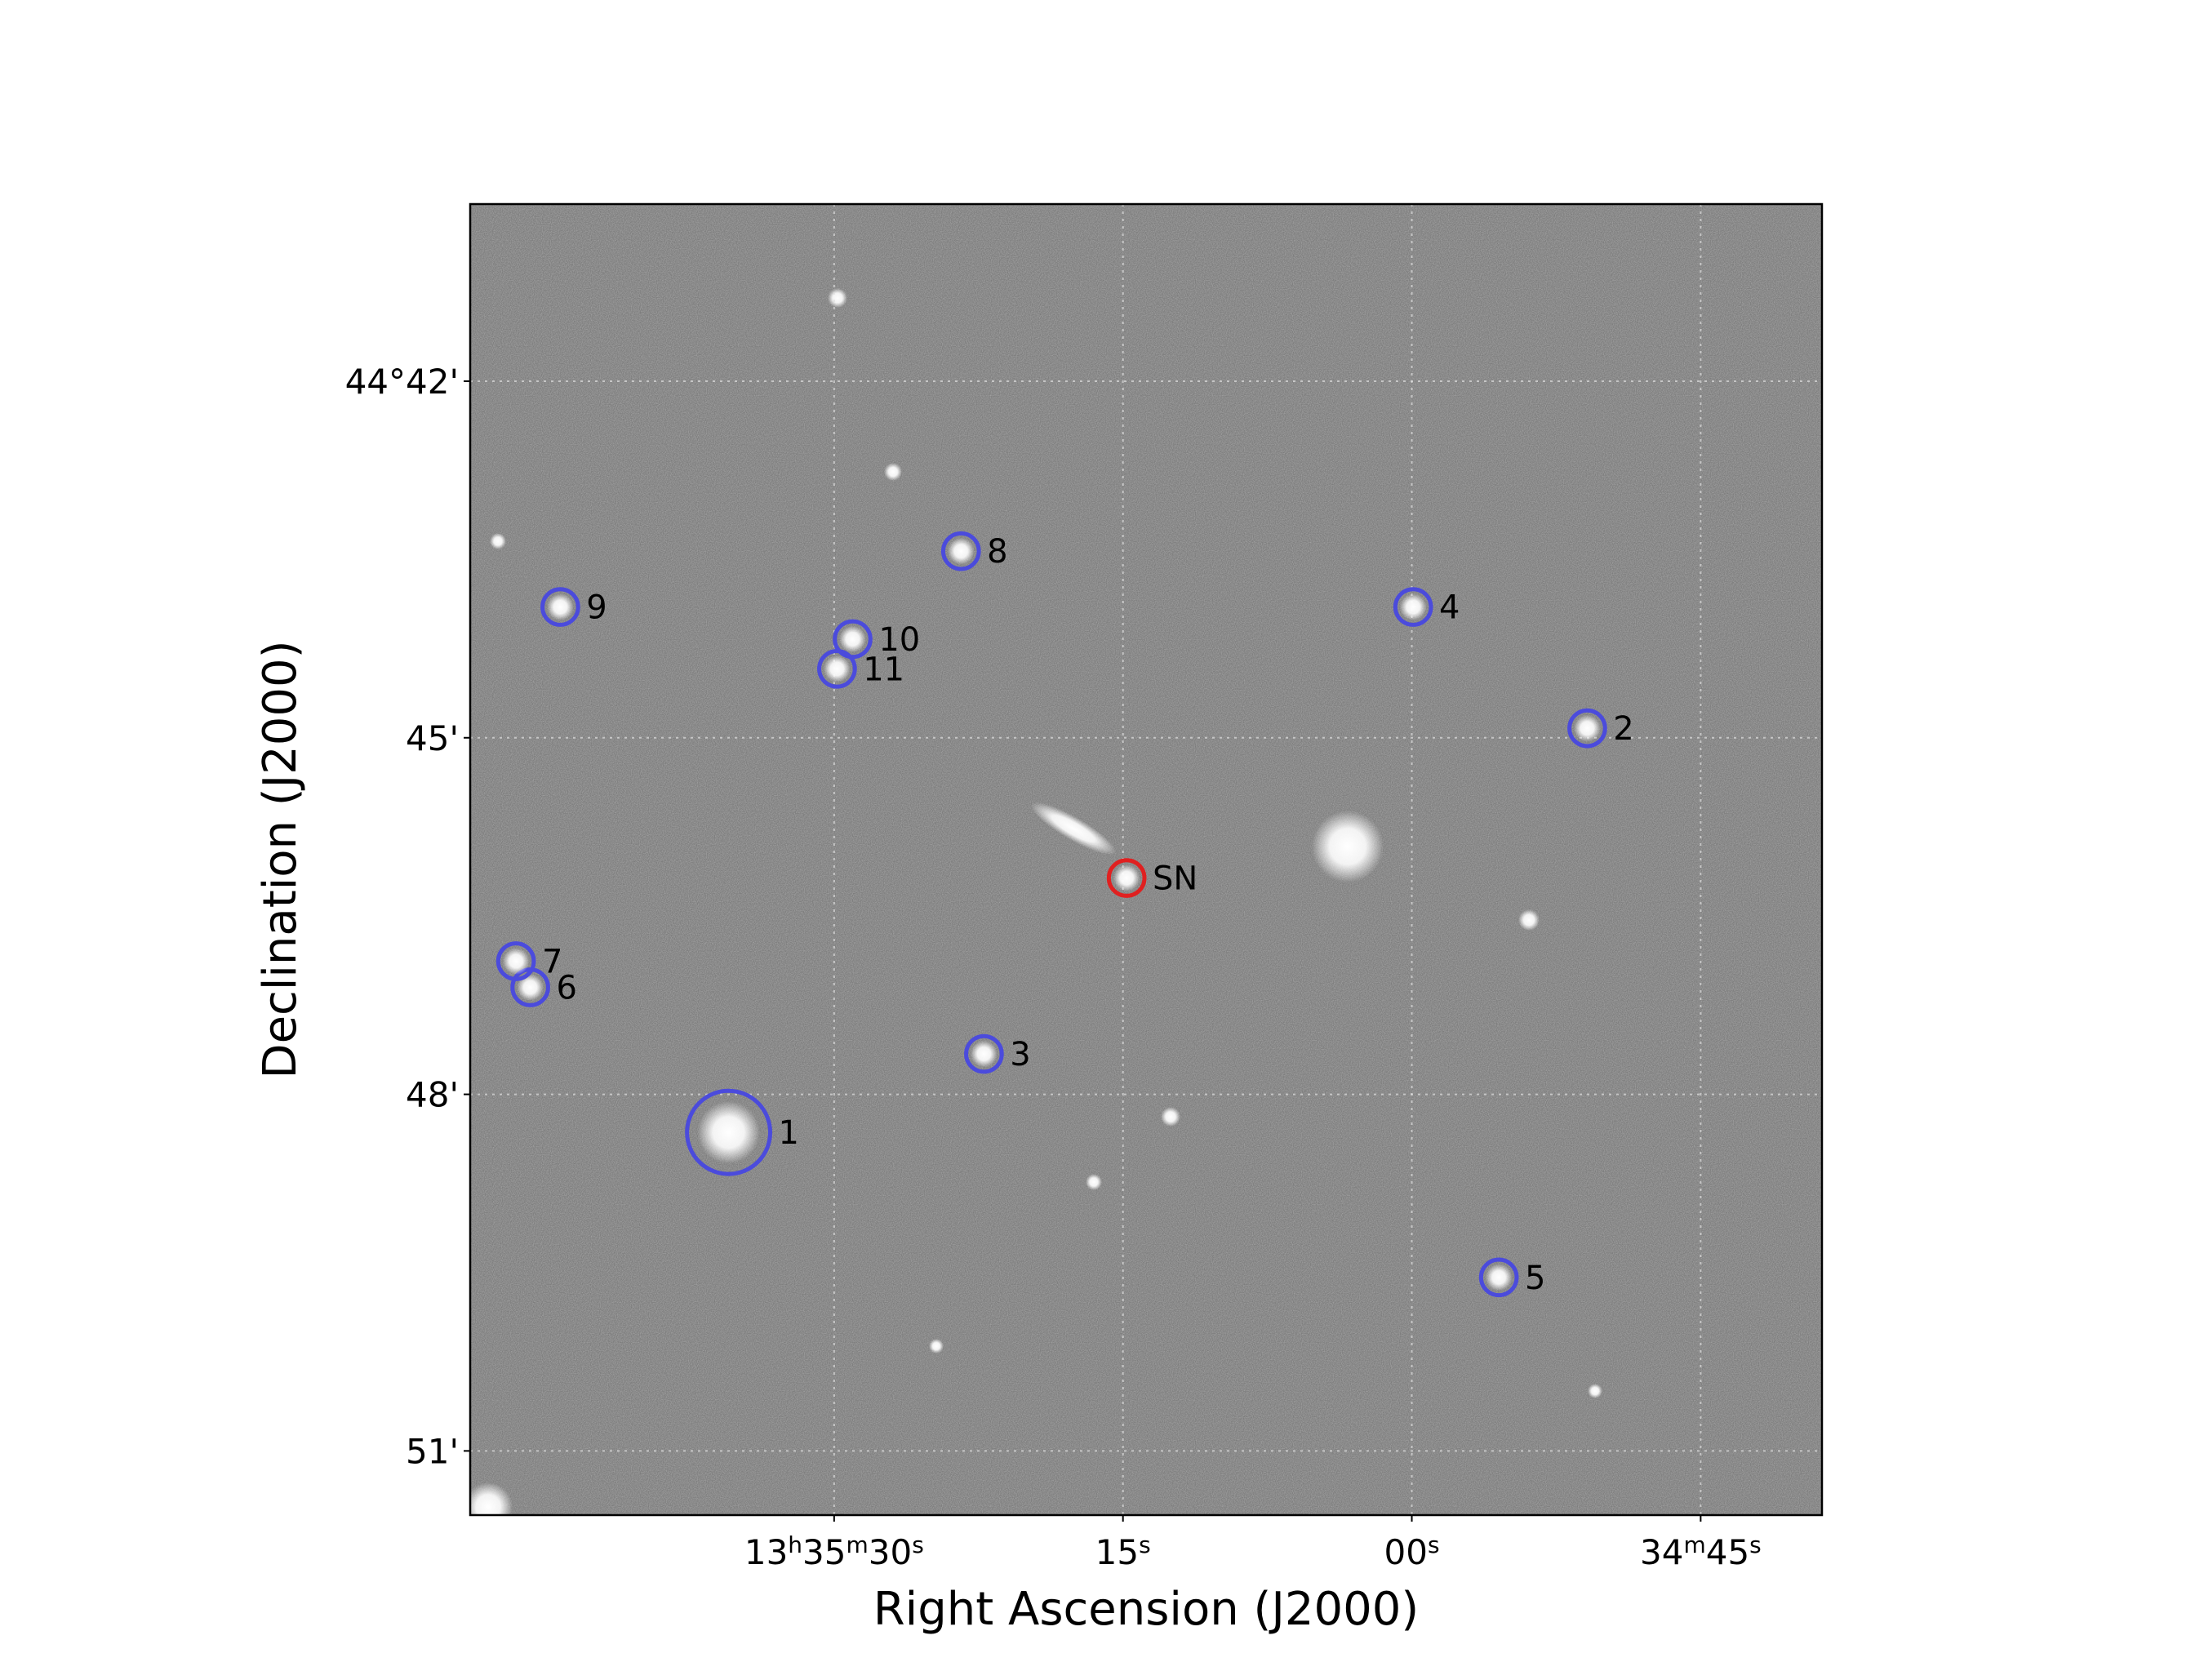 Image resolution: width=2204 pixels, height=1680 pixels. I want to click on y-tick-label: 51', so click(433, 1451).